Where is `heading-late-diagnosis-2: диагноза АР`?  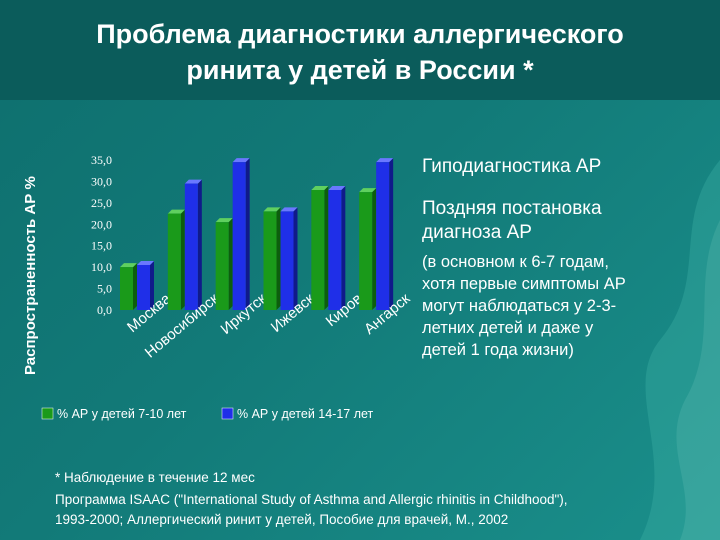 heading-late-diagnosis-2: диагноза АР is located at coordinates (477, 232).